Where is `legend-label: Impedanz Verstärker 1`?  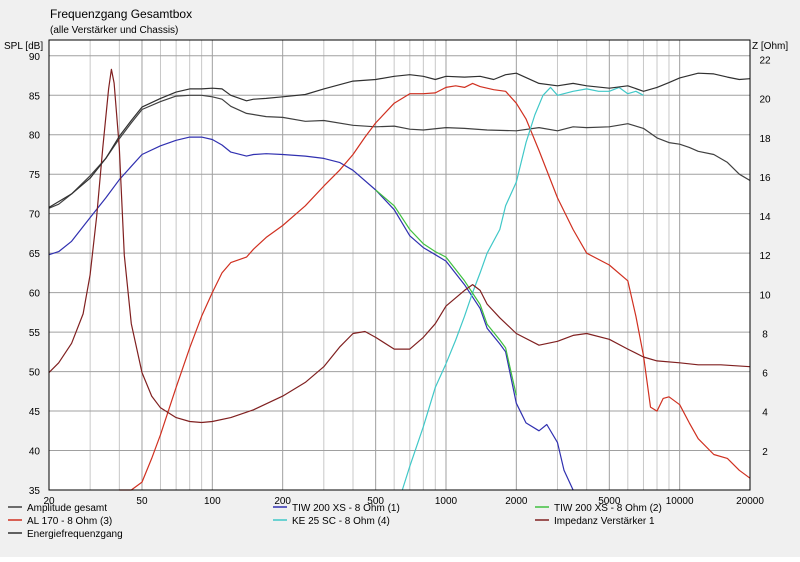 legend-label: Impedanz Verstärker 1 is located at coordinates (604, 521).